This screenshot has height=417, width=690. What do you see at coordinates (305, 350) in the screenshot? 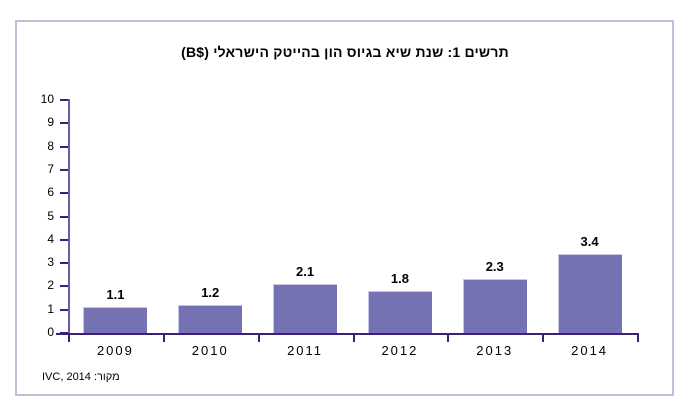
I see `x-axis-label: 2011` at bounding box center [305, 350].